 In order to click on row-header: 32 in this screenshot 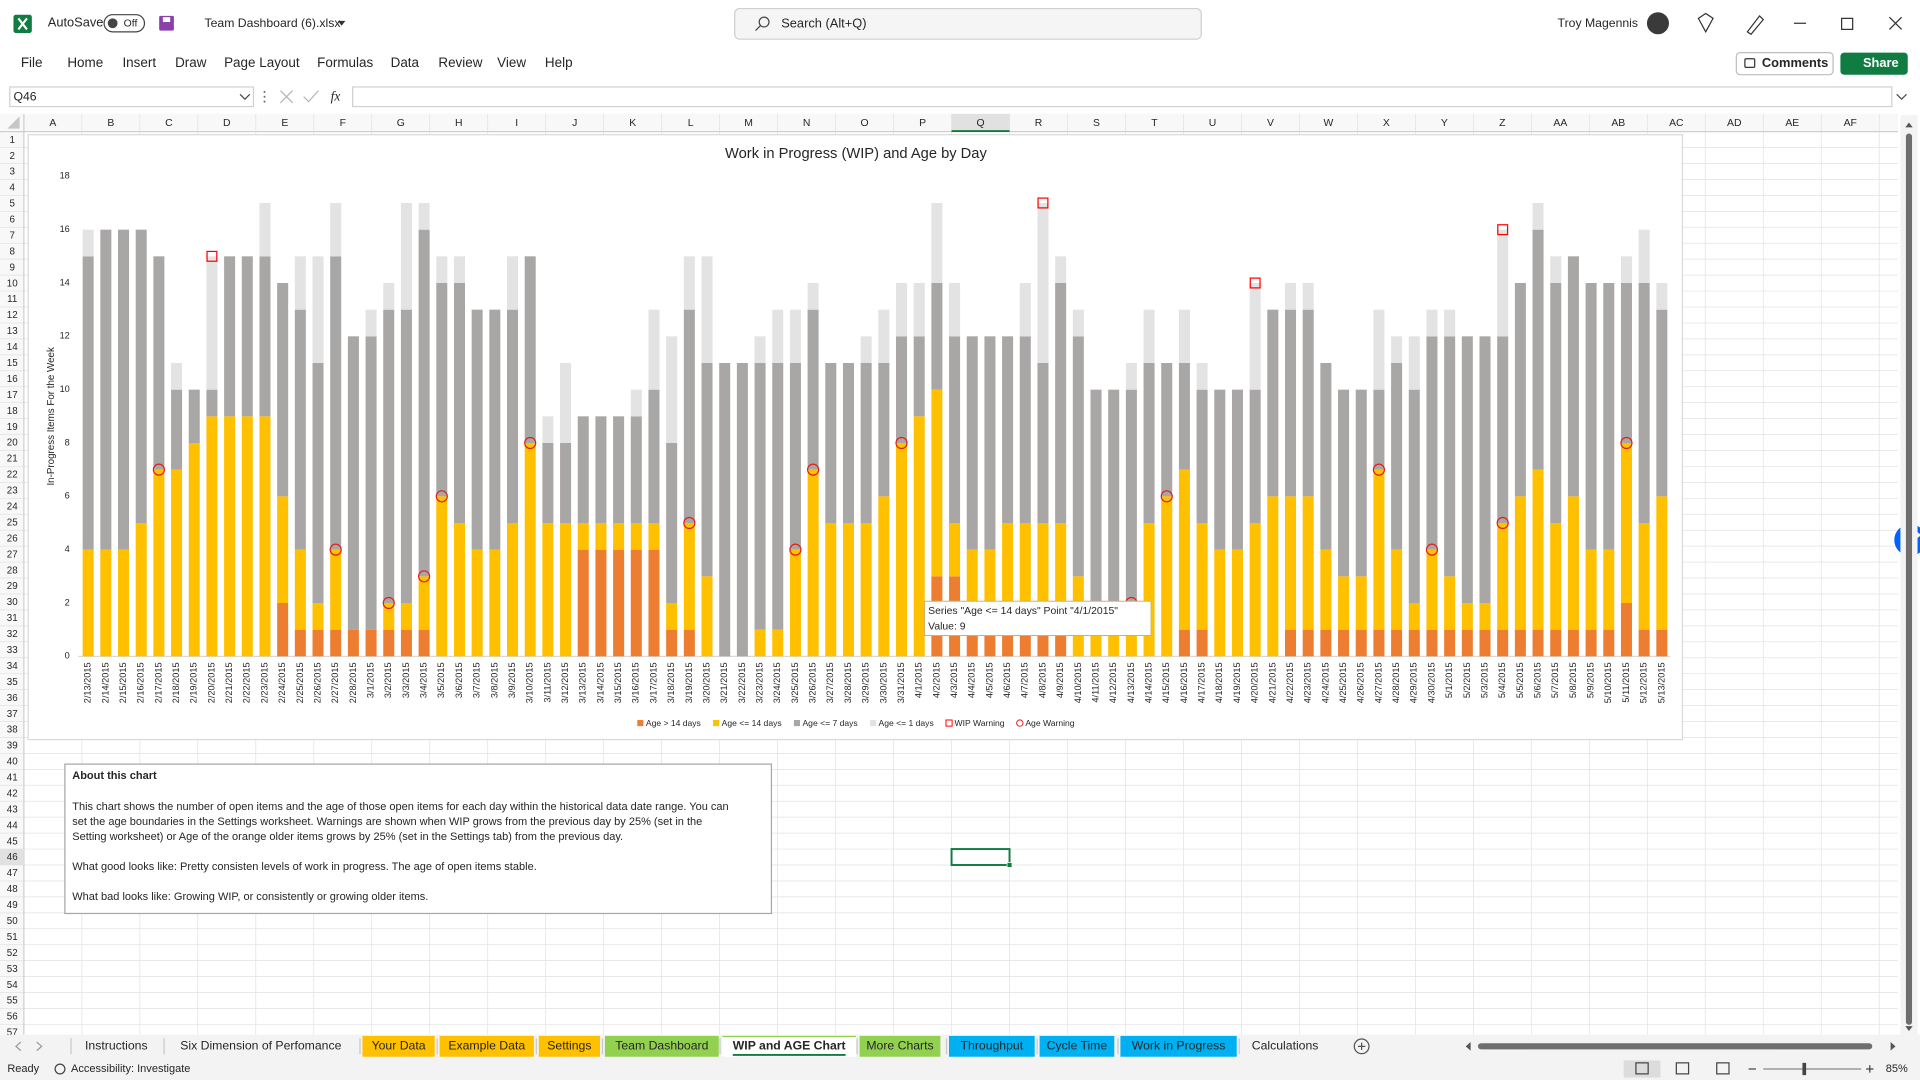, I will do `click(12, 634)`.